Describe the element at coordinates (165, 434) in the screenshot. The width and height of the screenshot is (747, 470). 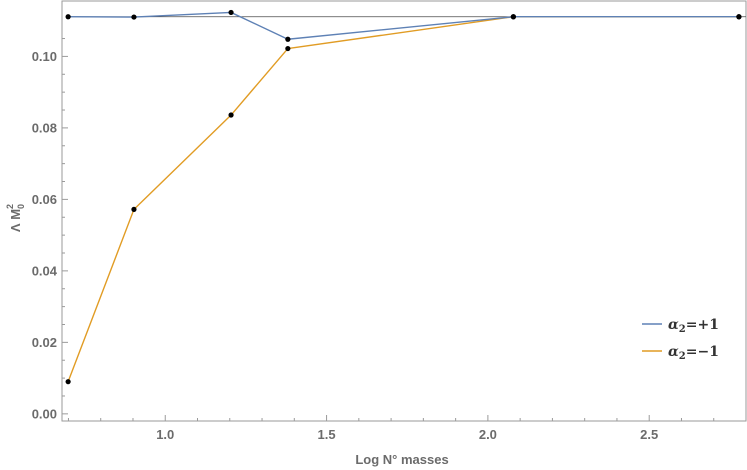
I see `x-tick-label: 1.0` at that location.